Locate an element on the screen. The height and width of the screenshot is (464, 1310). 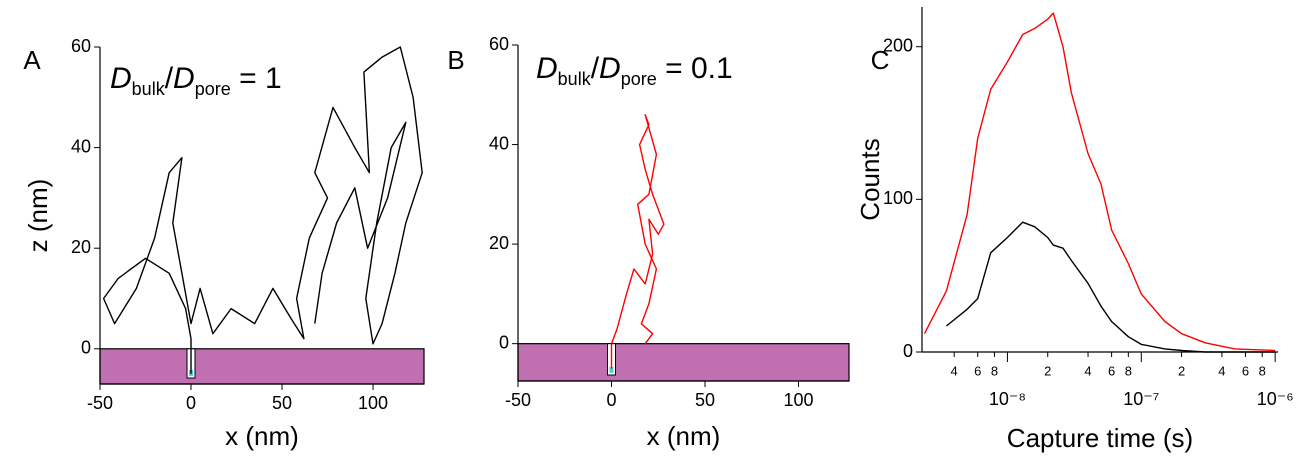
annotation: Dbulk/Dpore = 0.1 is located at coordinates (634, 70).